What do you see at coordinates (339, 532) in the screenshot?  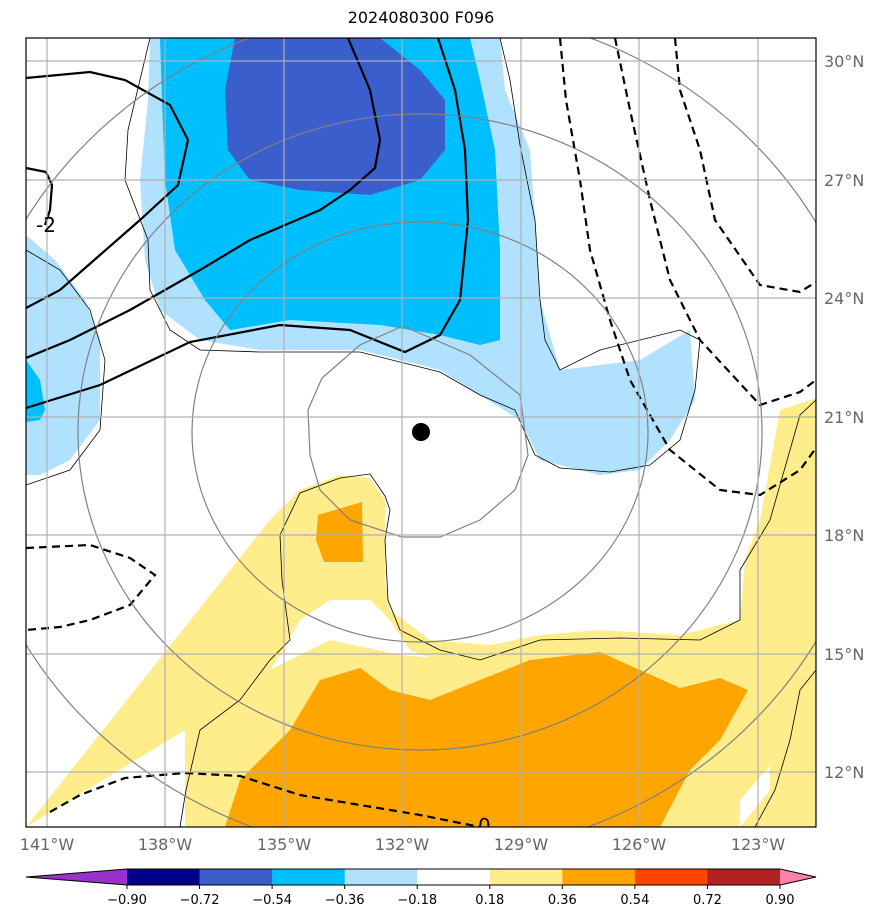 I see `pos-shade-orange-north` at bounding box center [339, 532].